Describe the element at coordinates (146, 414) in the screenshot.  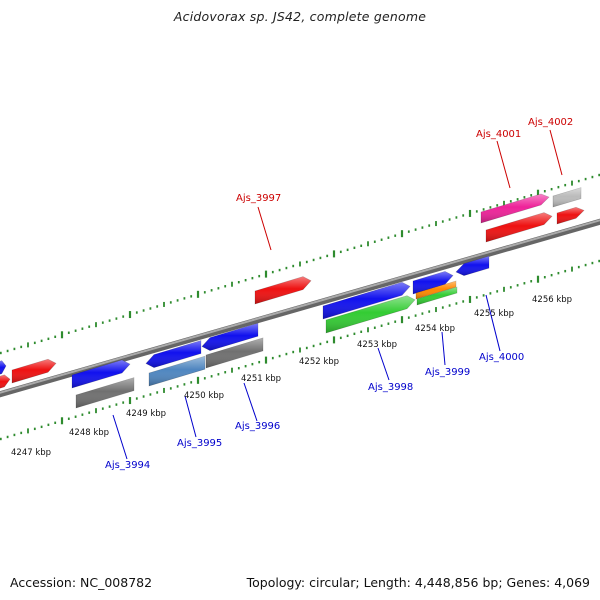
I see `scale-label: 4249 kbp` at that location.